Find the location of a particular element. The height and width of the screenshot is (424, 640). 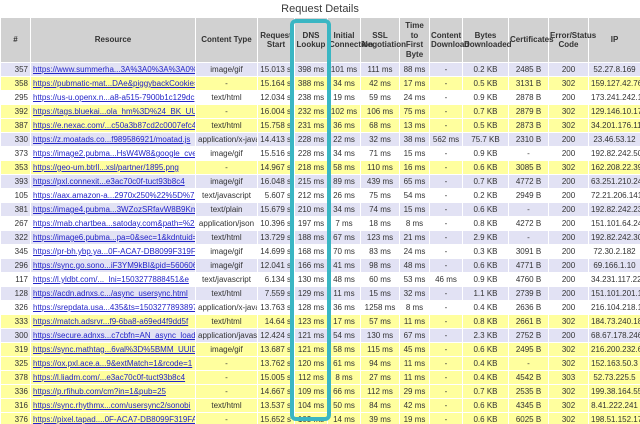

cell-init: 17 ms is located at coordinates (344, 322).